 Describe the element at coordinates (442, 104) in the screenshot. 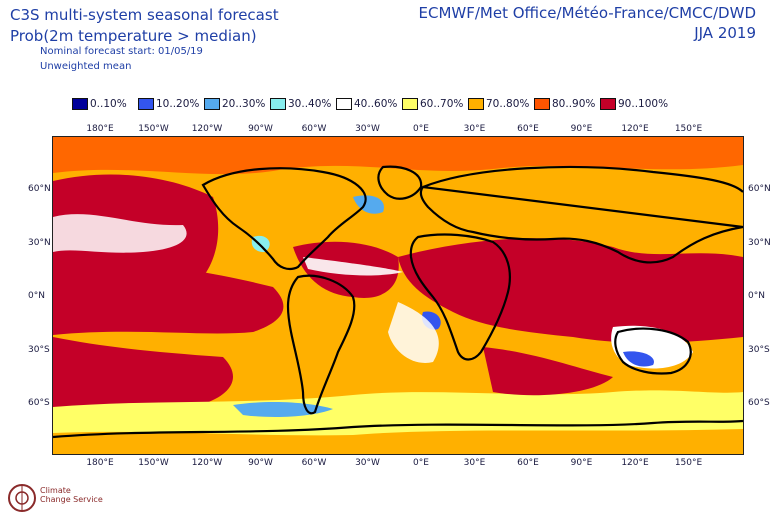

I see `legend-label: 60..70%` at that location.